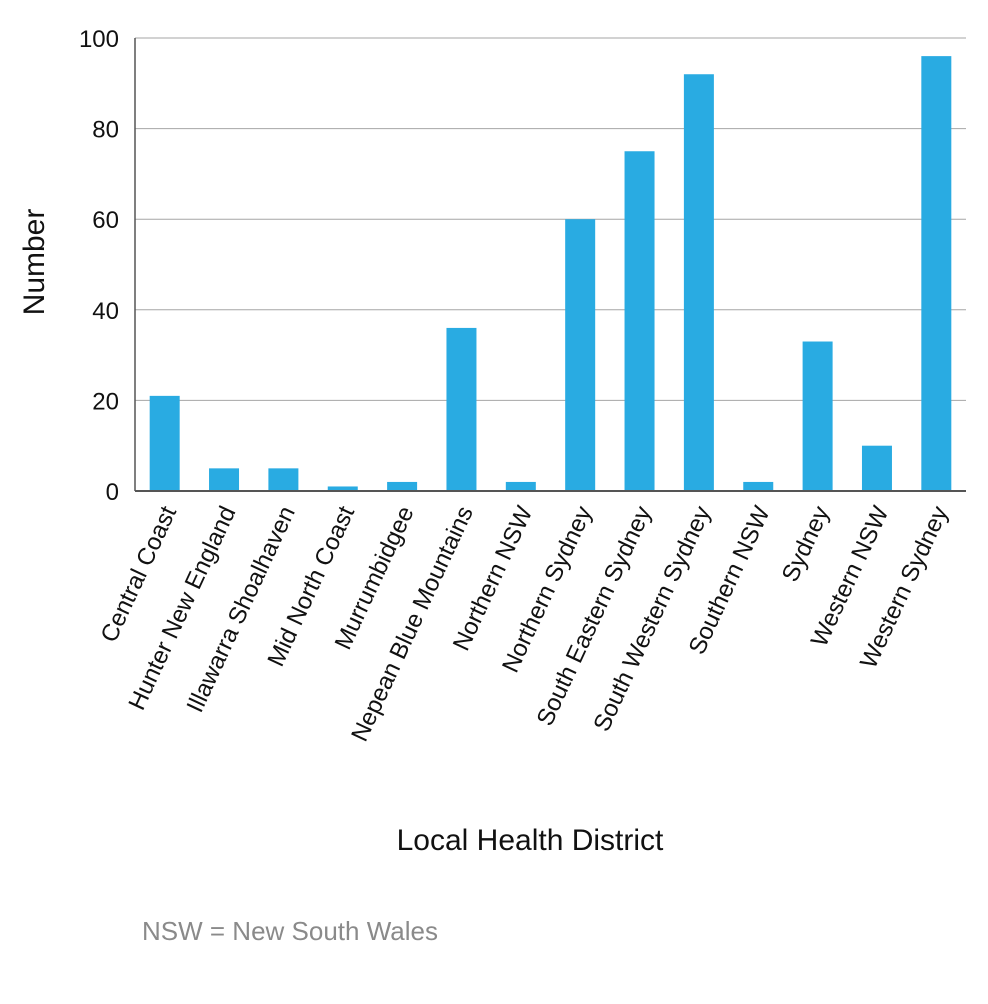 This screenshot has width=988, height=1004. Describe the element at coordinates (105, 220) in the screenshot. I see `y-tick-label: 60` at that location.